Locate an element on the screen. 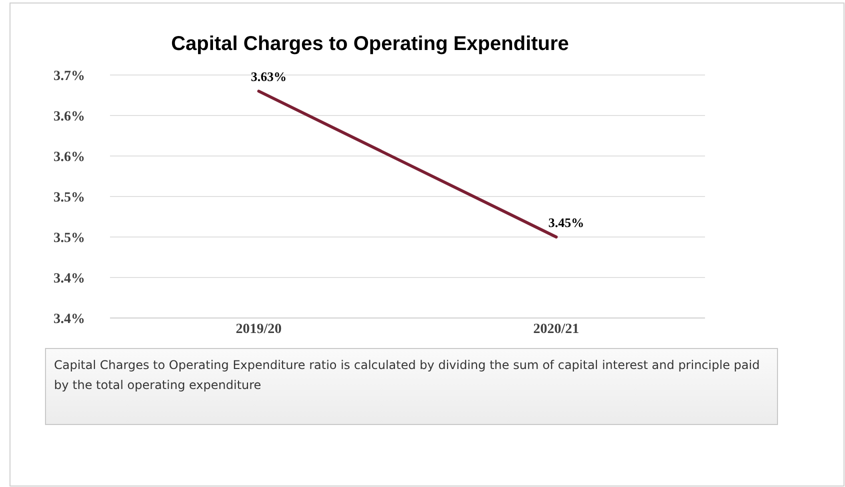 The width and height of the screenshot is (845, 487). y-tick-label: 3.7% is located at coordinates (69, 76).